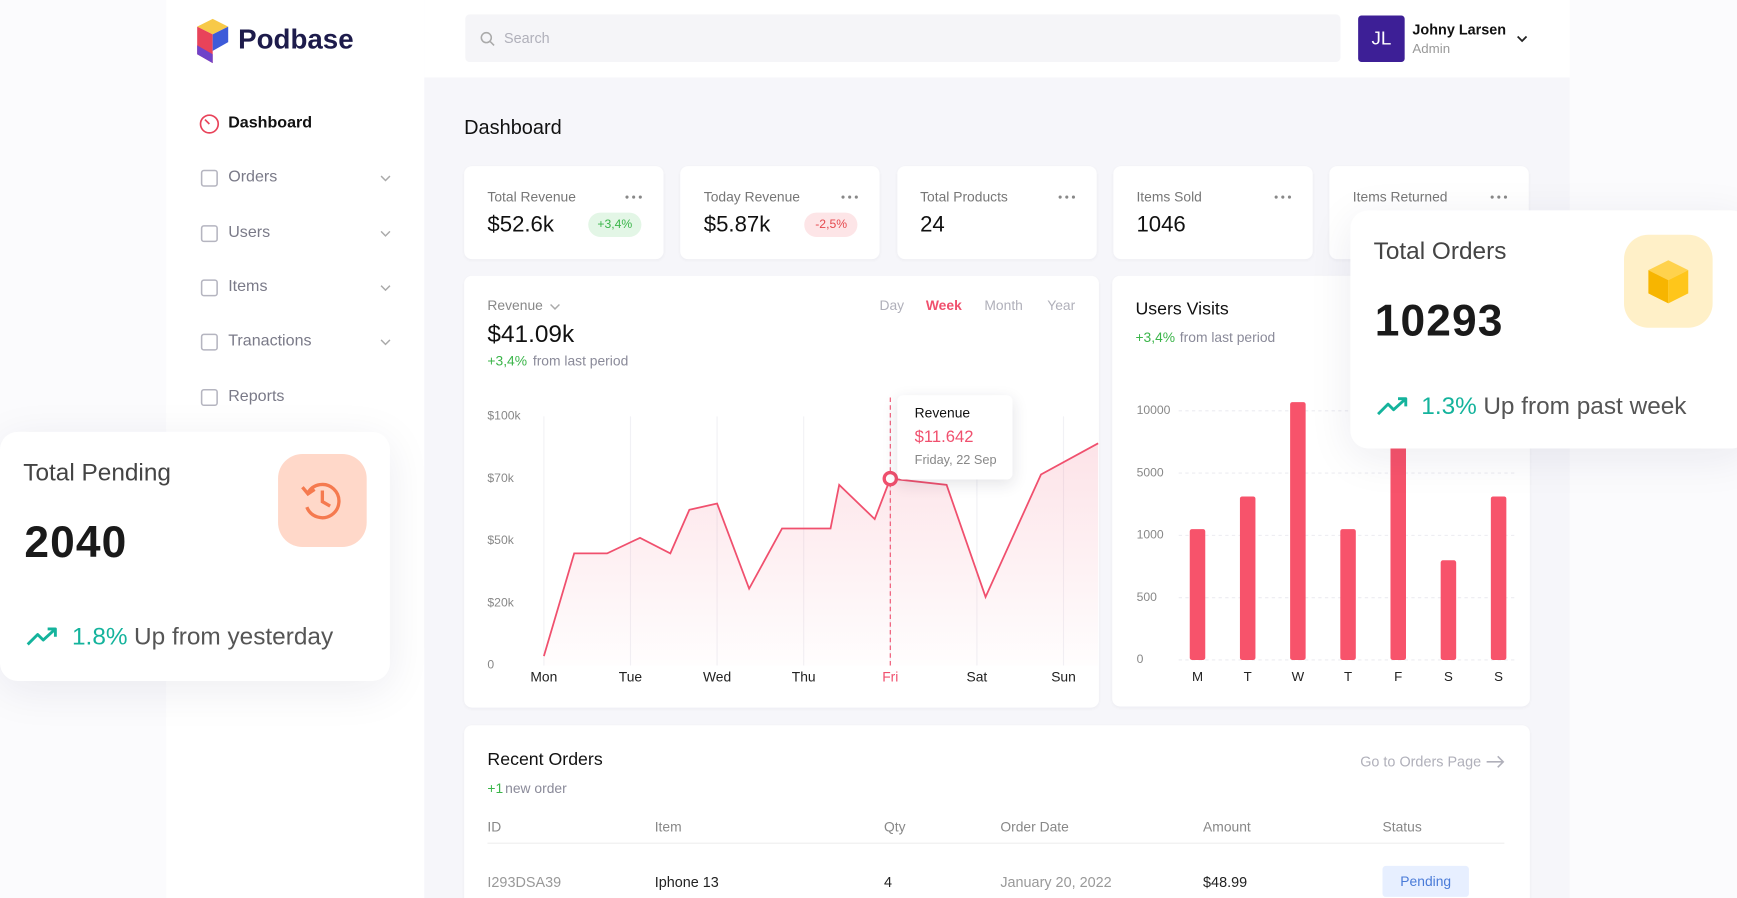 The width and height of the screenshot is (1737, 898). What do you see at coordinates (1056, 882) in the screenshot?
I see `table-cell: January 20, 2022` at bounding box center [1056, 882].